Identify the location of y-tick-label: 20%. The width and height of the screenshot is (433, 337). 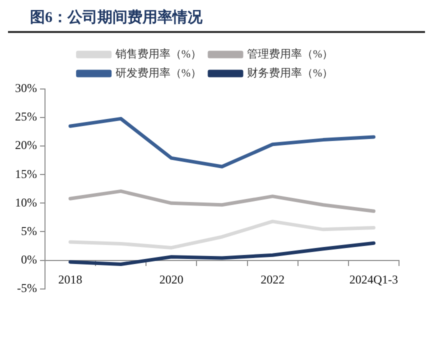
(25, 145).